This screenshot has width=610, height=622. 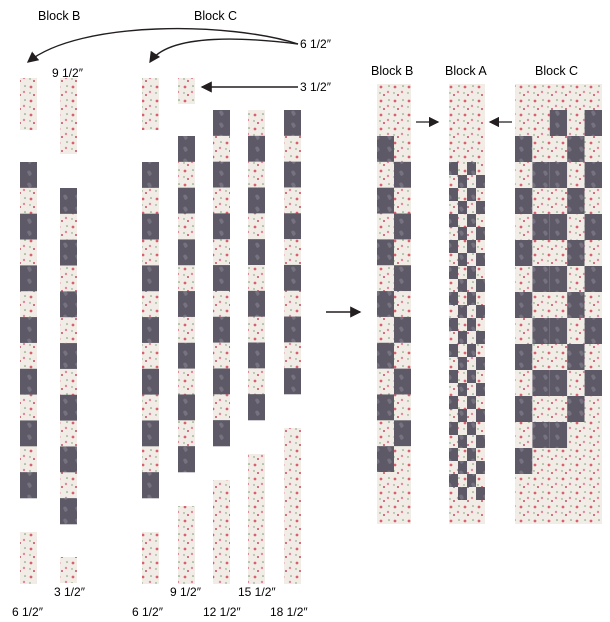 I want to click on b-strip-2-bottom-floral, so click(x=68, y=570).